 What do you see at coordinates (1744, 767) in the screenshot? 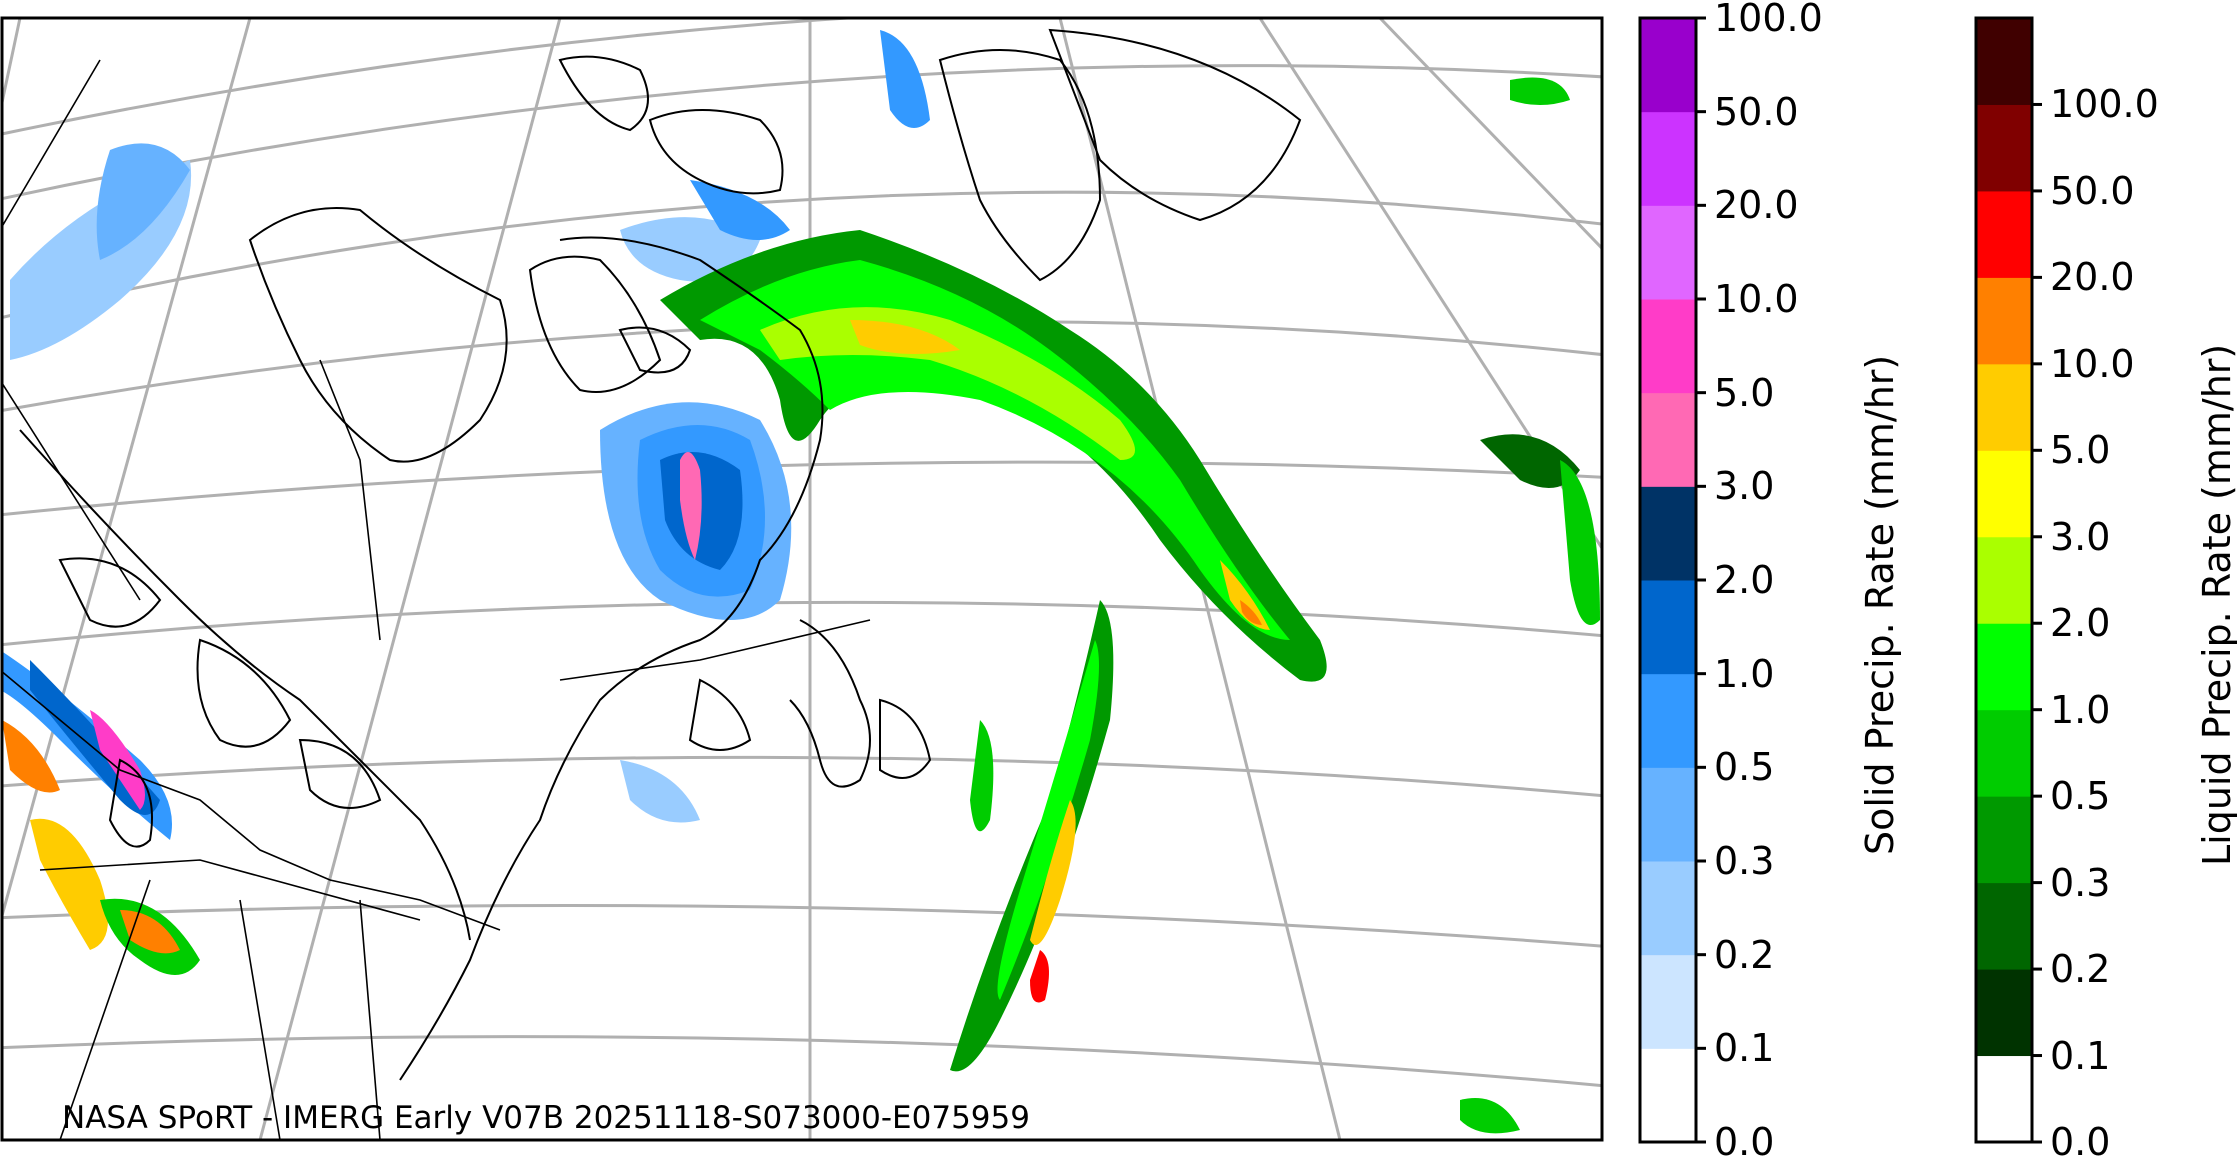
I see `solid-colorbar-tick-label: 0.5` at bounding box center [1744, 767].